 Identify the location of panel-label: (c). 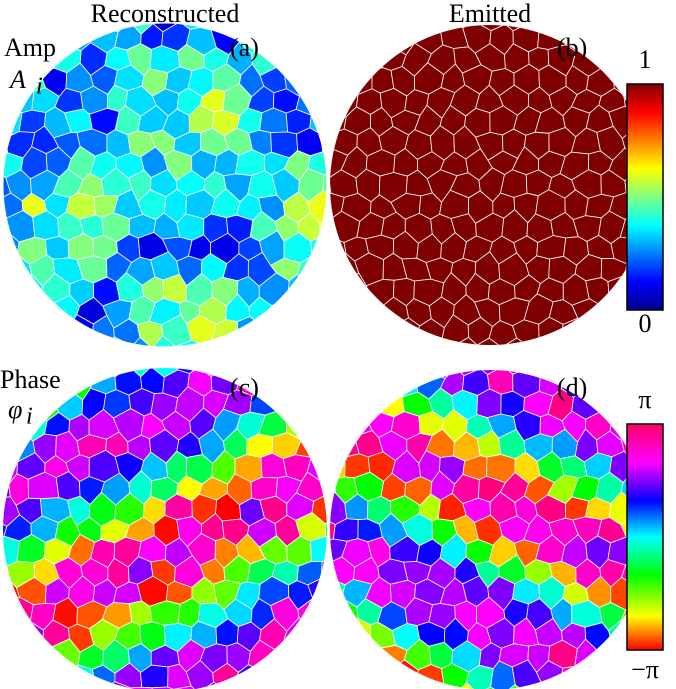
(244, 387).